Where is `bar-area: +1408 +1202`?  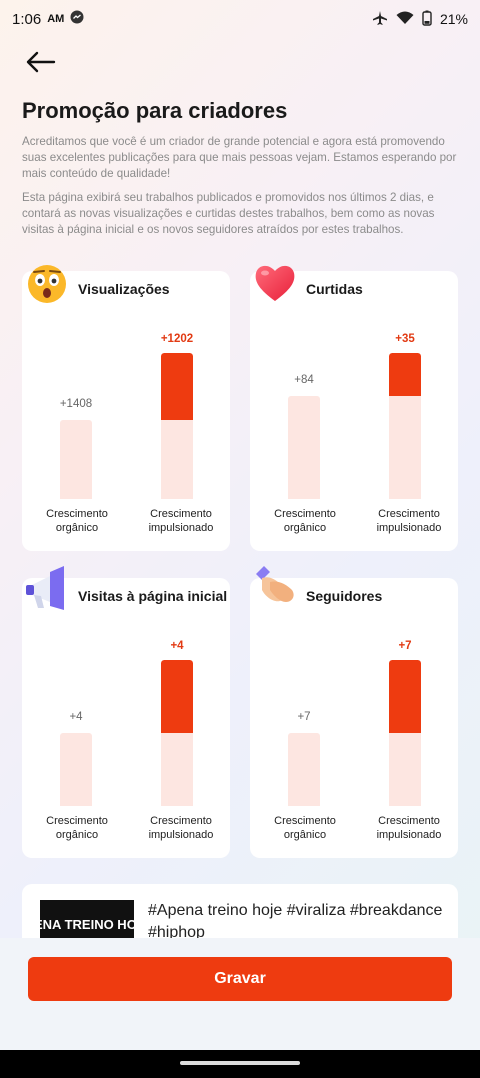
bar-area: +1408 +1202 is located at coordinates (126, 405).